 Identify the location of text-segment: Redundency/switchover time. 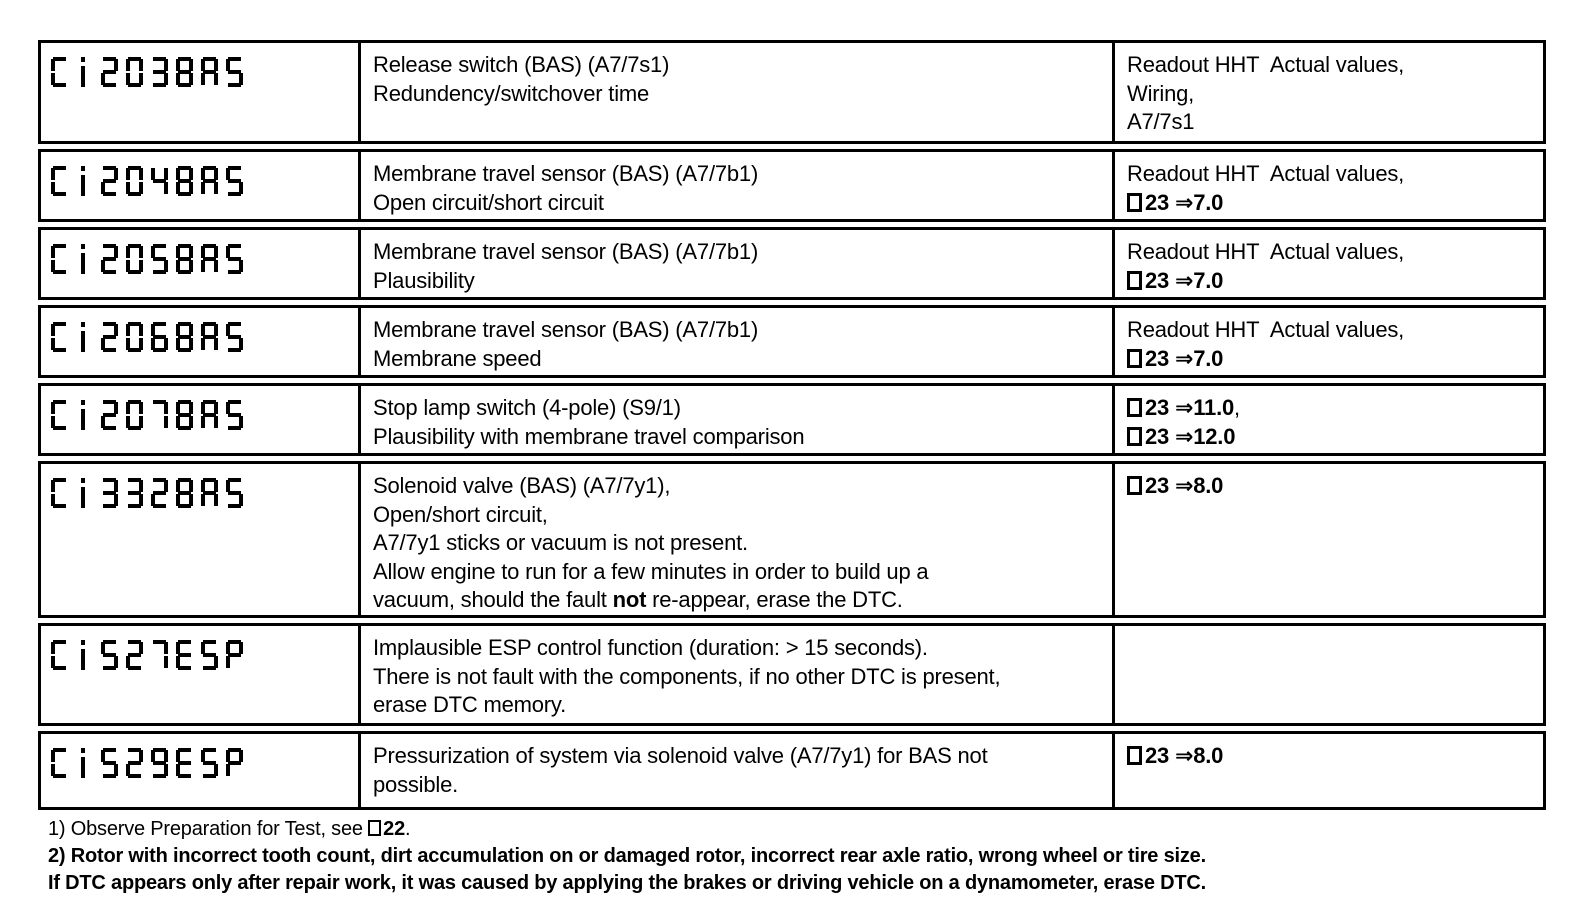
(511, 93).